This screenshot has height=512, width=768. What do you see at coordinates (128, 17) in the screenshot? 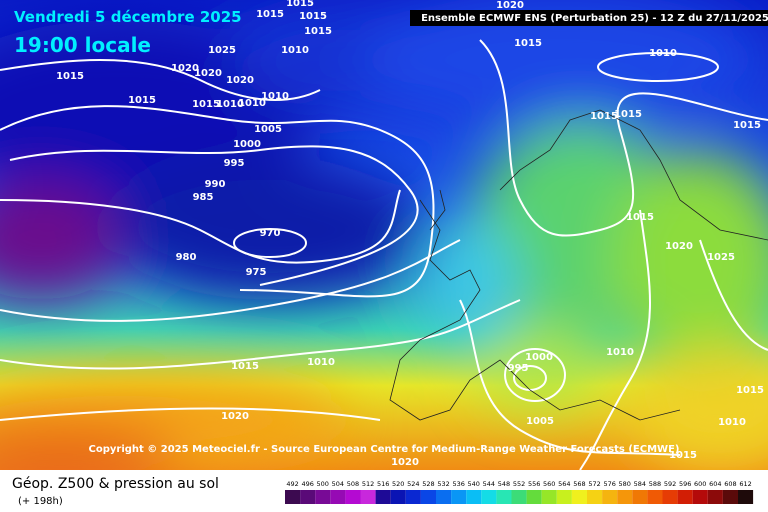
I see `forecast-date: Vendredi 5 décembre 2025` at bounding box center [128, 17].